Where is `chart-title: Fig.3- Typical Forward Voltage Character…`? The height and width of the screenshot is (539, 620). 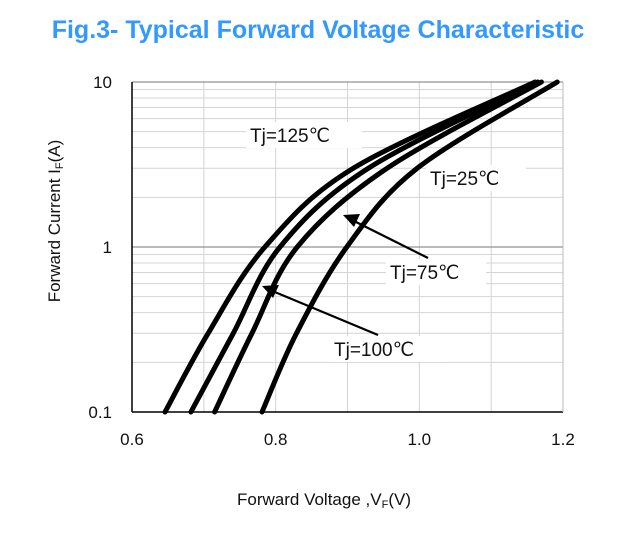
chart-title: Fig.3- Typical Forward Voltage Character… is located at coordinates (318, 30).